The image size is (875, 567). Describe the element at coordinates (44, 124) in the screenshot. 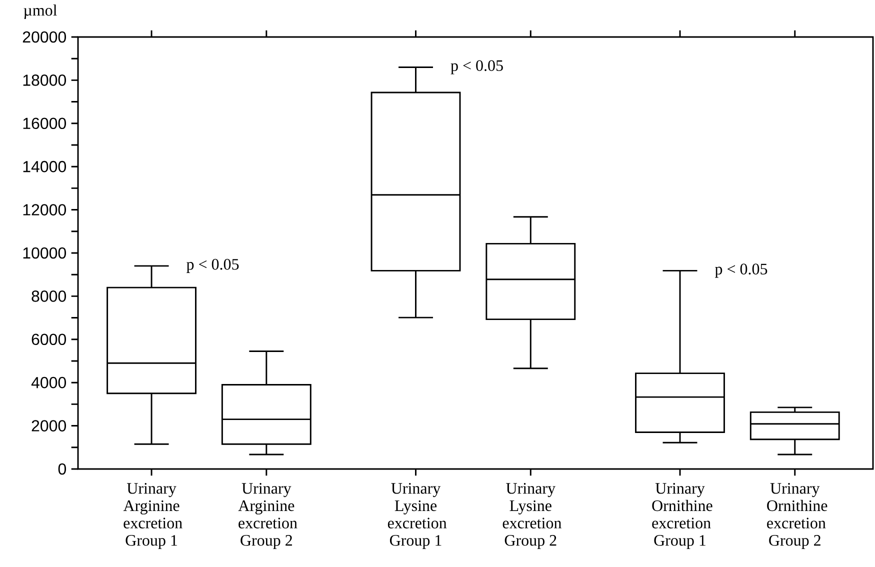

I see `y-tick-label: 16000` at that location.